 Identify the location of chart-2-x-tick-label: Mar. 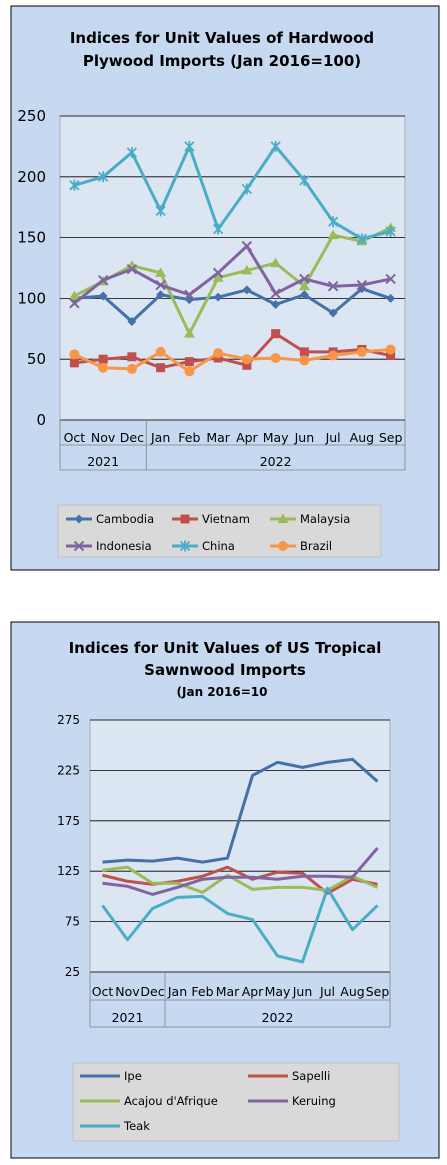
(228, 991).